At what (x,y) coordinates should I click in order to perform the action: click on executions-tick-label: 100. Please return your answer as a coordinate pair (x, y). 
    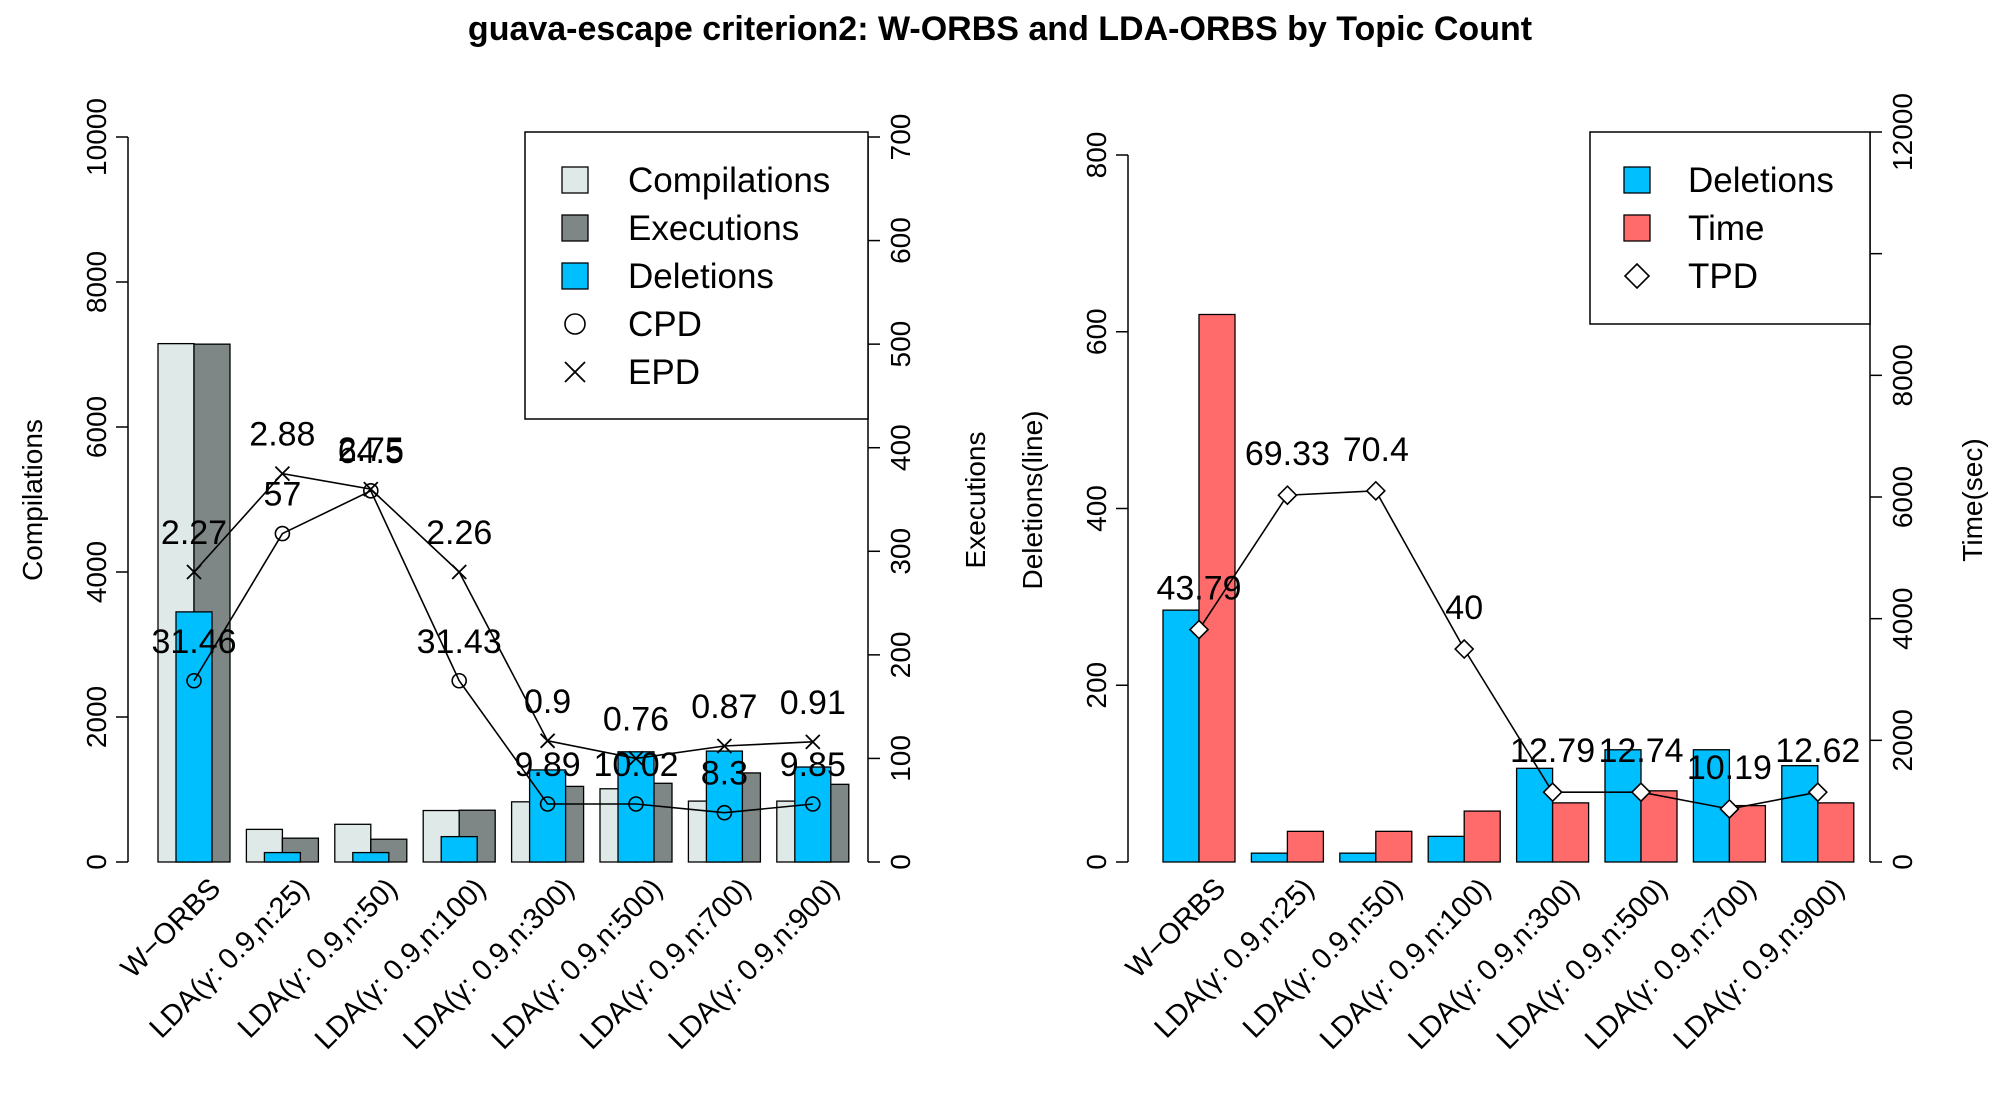
    Looking at the image, I should click on (900, 758).